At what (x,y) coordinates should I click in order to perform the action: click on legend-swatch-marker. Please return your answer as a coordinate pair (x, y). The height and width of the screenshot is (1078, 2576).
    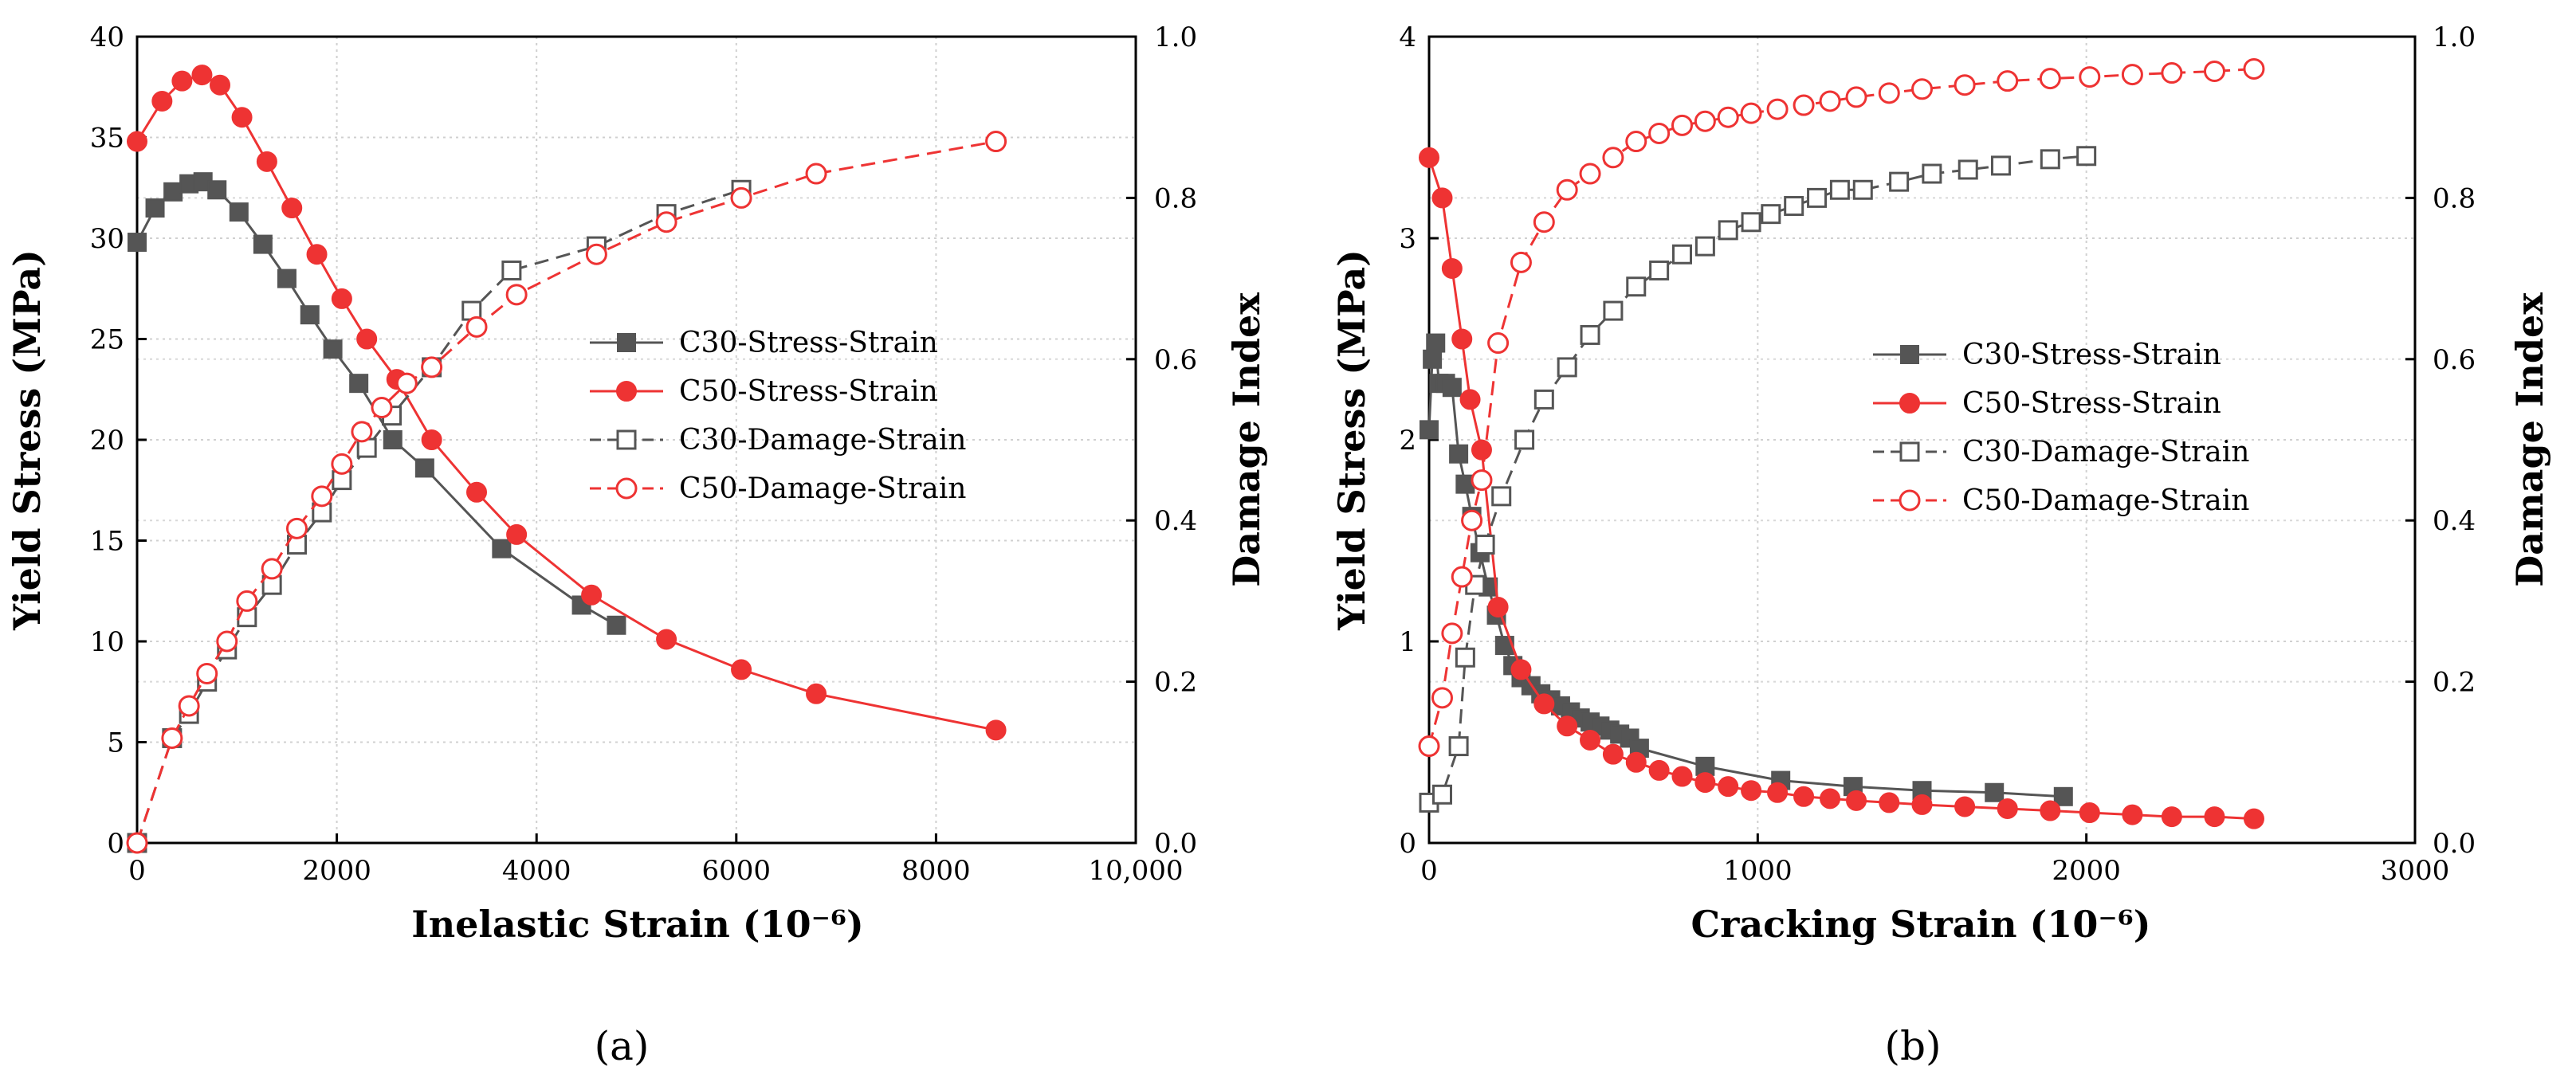
    Looking at the image, I should click on (1909, 354).